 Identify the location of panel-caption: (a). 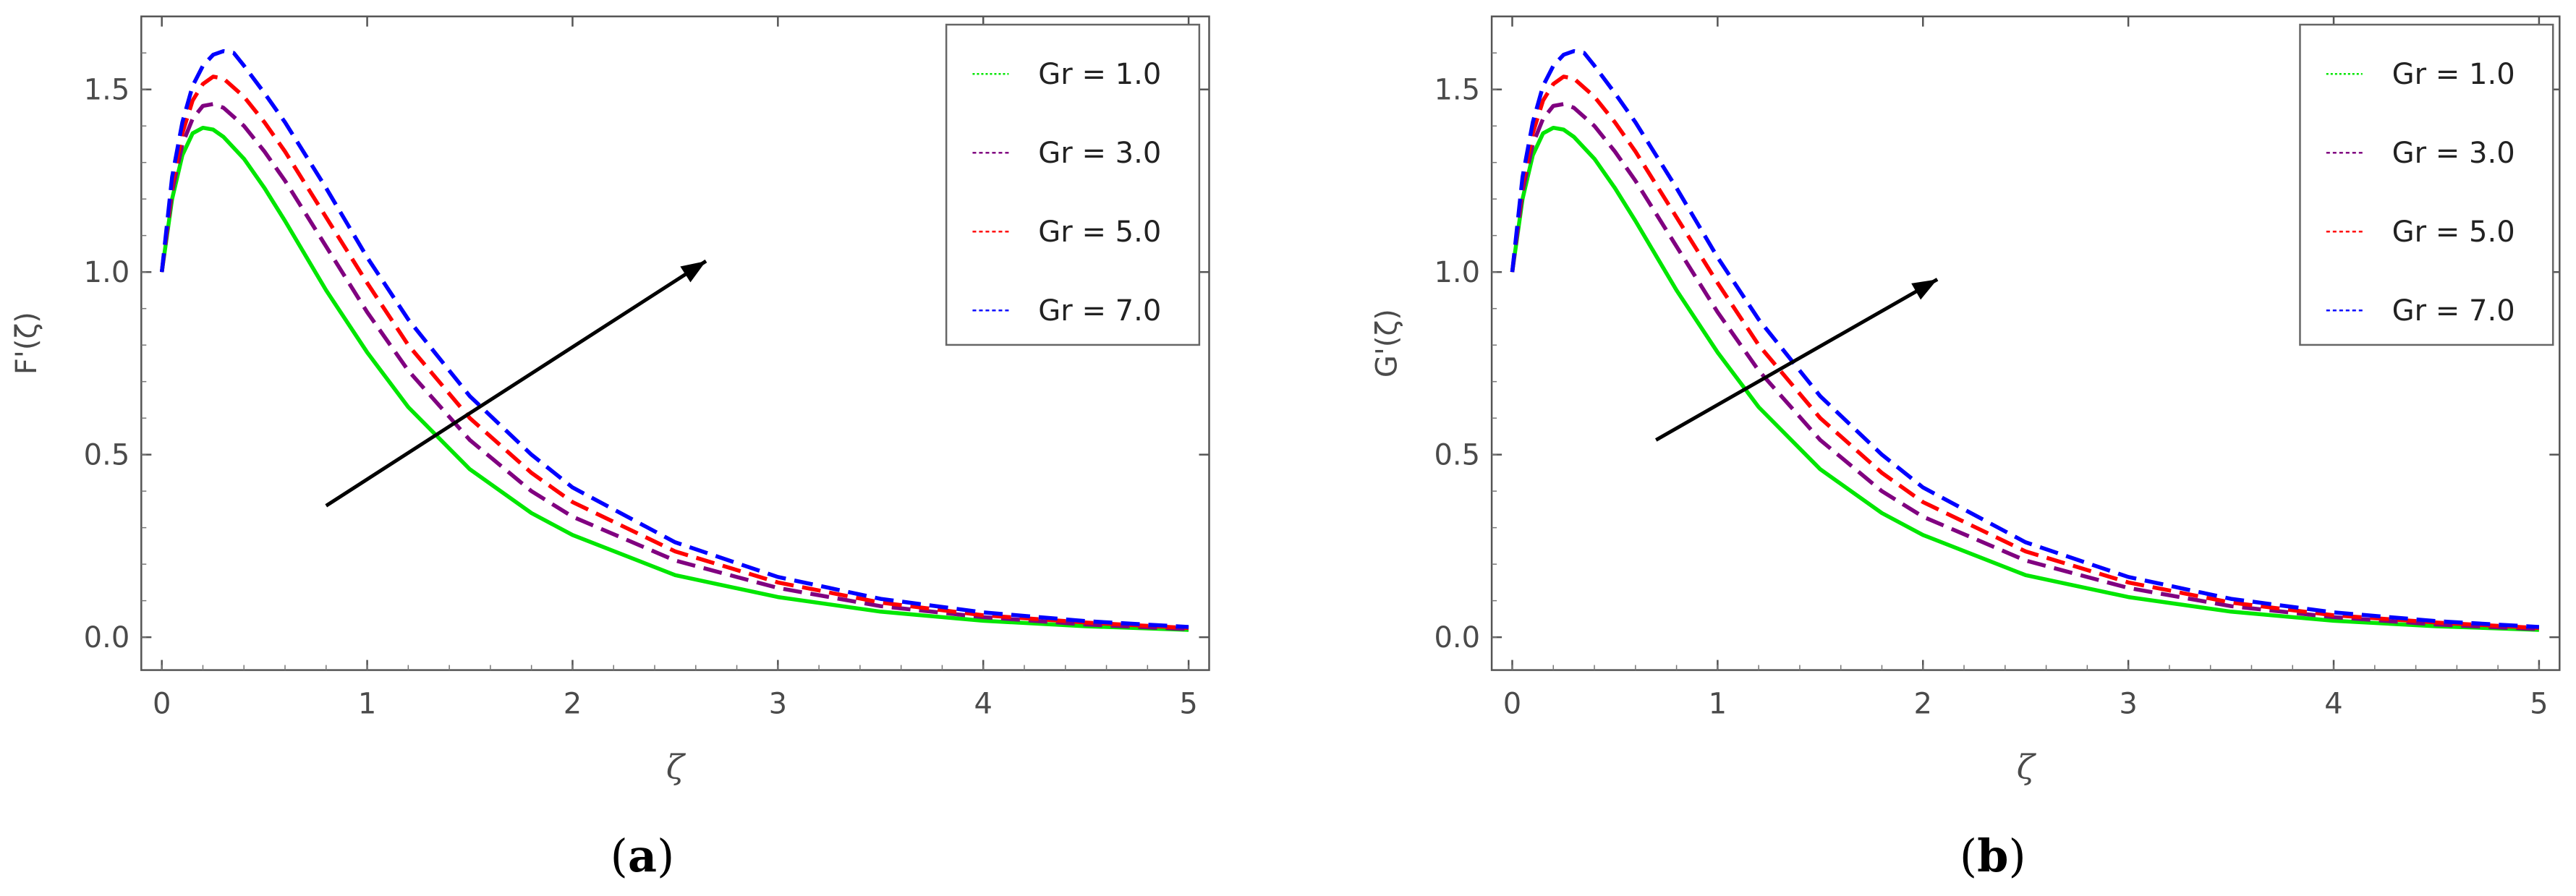
(643, 855).